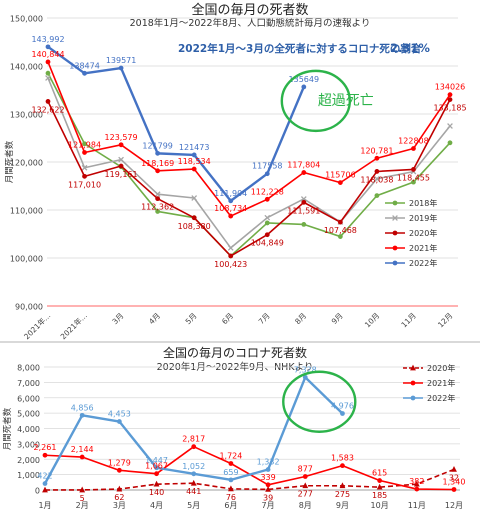 This screenshot has width=480, height=518. Describe the element at coordinates (346, 101) in the screenshot. I see `excess-deaths-label: 超過死亡` at that location.